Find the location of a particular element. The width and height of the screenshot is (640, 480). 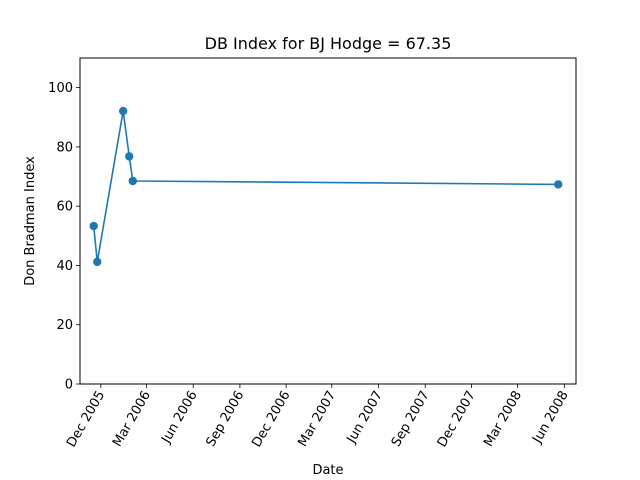

y-tick-label: 60 is located at coordinates (64, 207).